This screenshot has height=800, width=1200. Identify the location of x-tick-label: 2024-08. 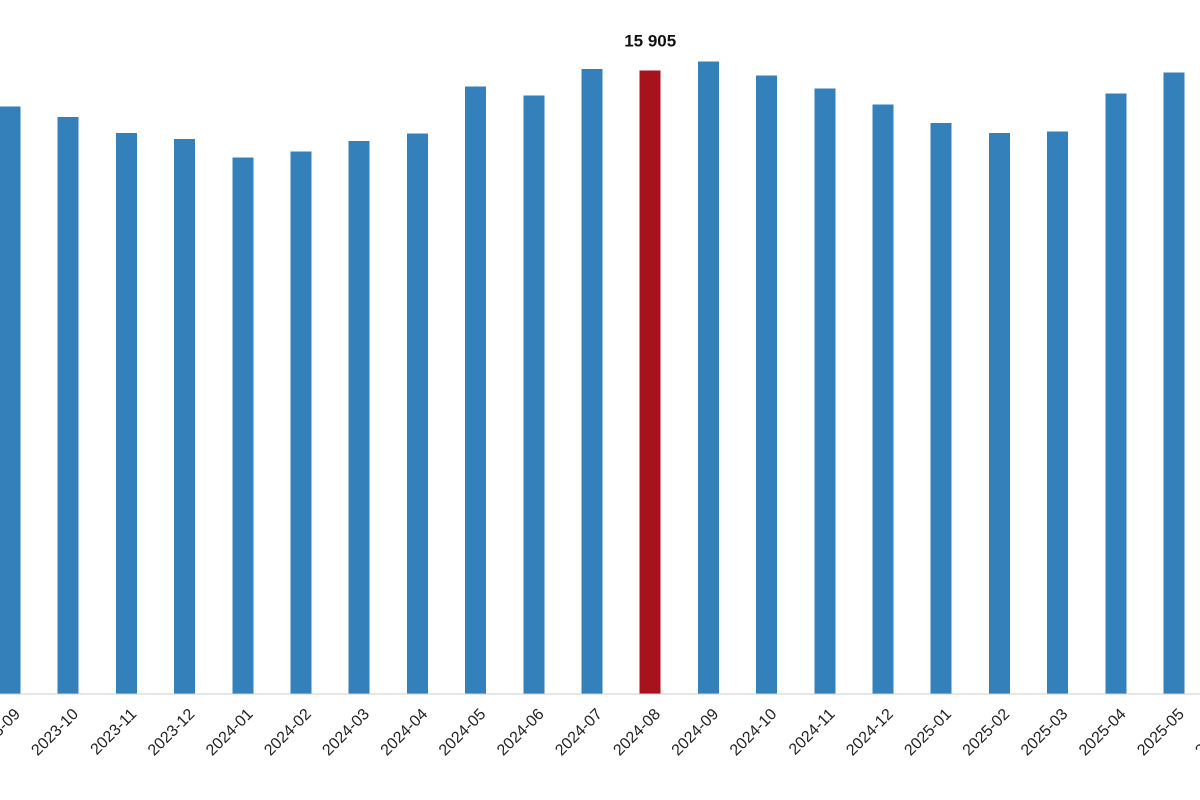
(637, 733).